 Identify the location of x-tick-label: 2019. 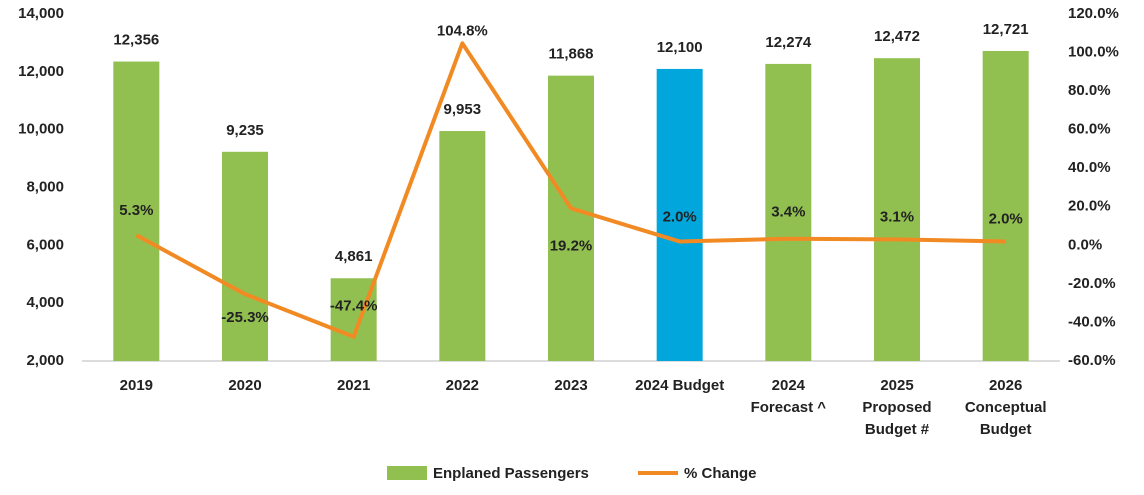
(136, 385).